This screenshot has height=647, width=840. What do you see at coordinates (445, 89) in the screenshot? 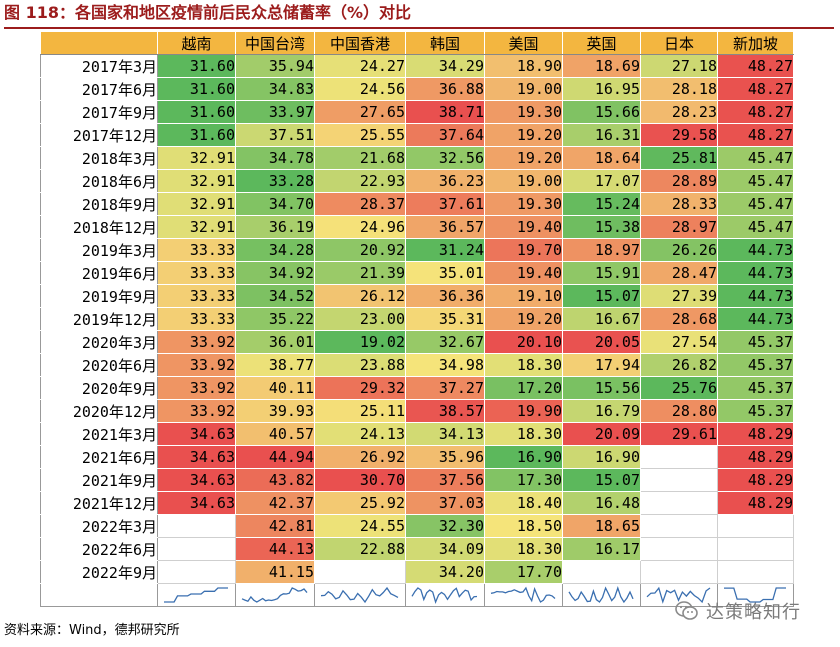
I see `value-cell: 36.88` at bounding box center [445, 89].